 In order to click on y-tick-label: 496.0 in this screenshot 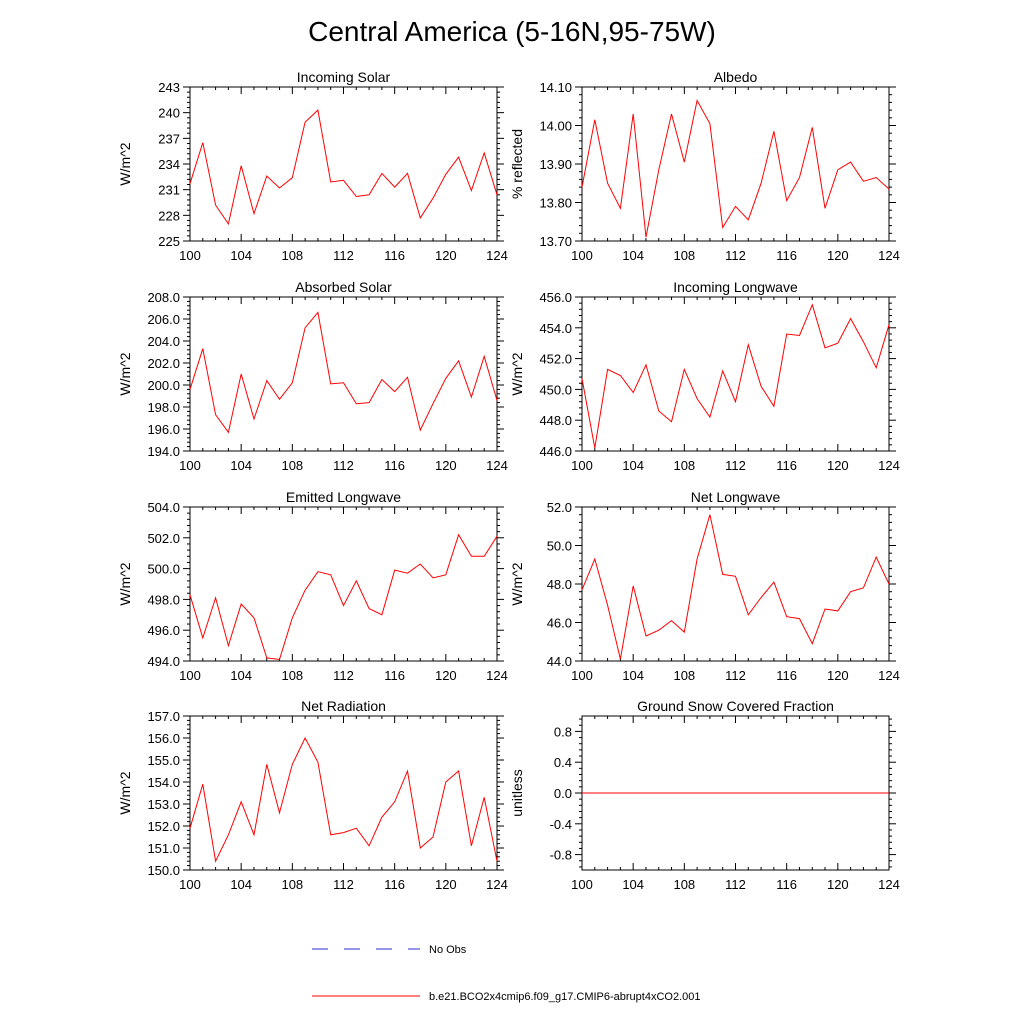, I will do `click(163, 630)`.